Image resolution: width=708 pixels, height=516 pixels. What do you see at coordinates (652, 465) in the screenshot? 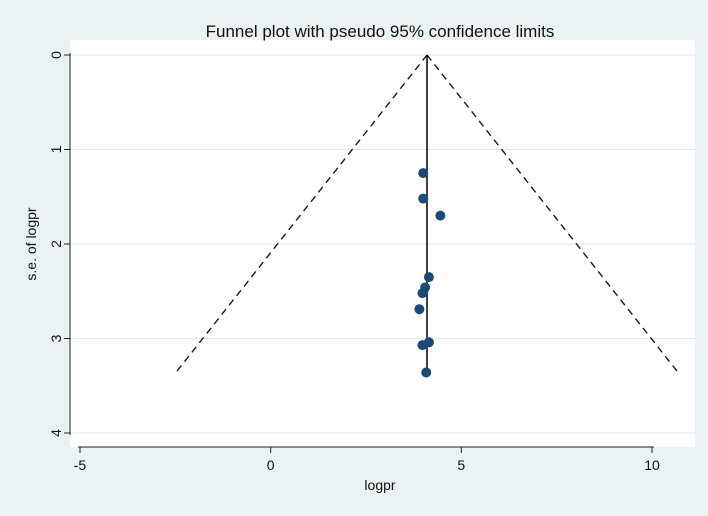
I see `x-tick-label-3: 10` at bounding box center [652, 465].